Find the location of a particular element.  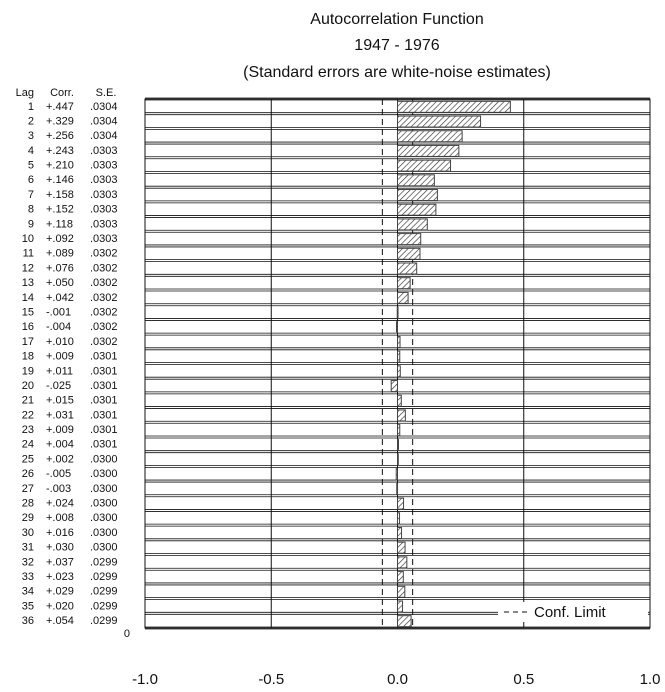

corr-label: +.010 is located at coordinates (60, 342).